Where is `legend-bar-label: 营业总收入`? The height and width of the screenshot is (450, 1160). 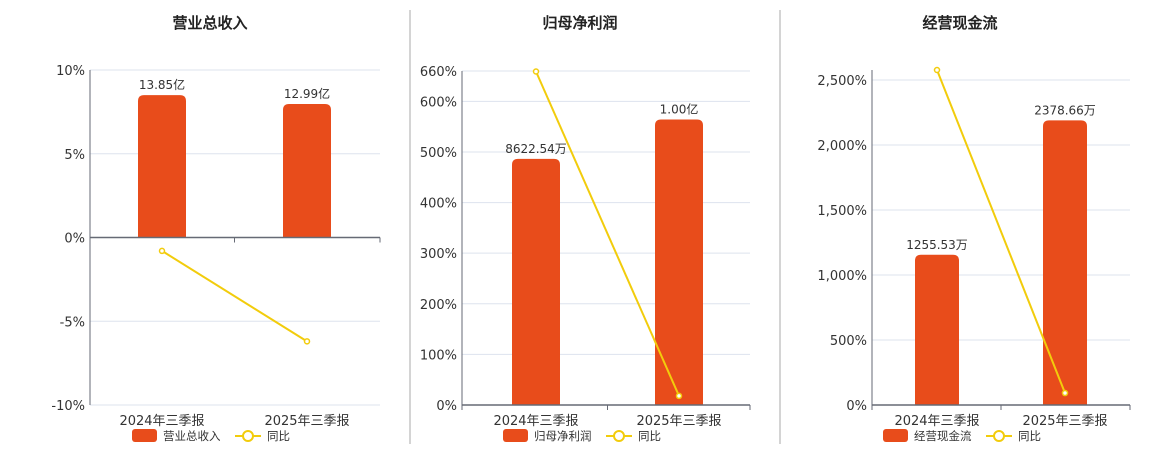 legend-bar-label: 营业总收入 is located at coordinates (192, 436).